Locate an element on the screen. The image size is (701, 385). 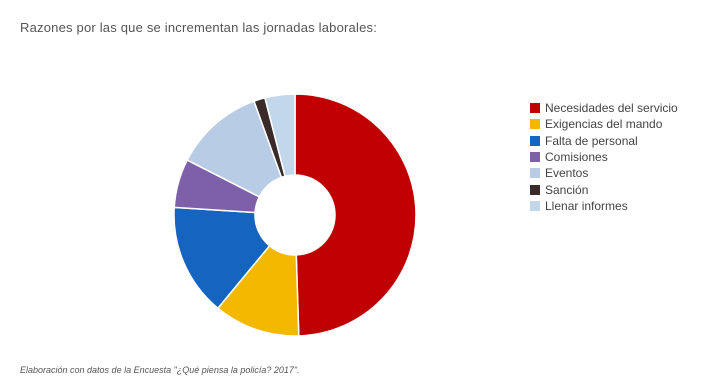
legend-label: Necesidades del servicio is located at coordinates (611, 108).